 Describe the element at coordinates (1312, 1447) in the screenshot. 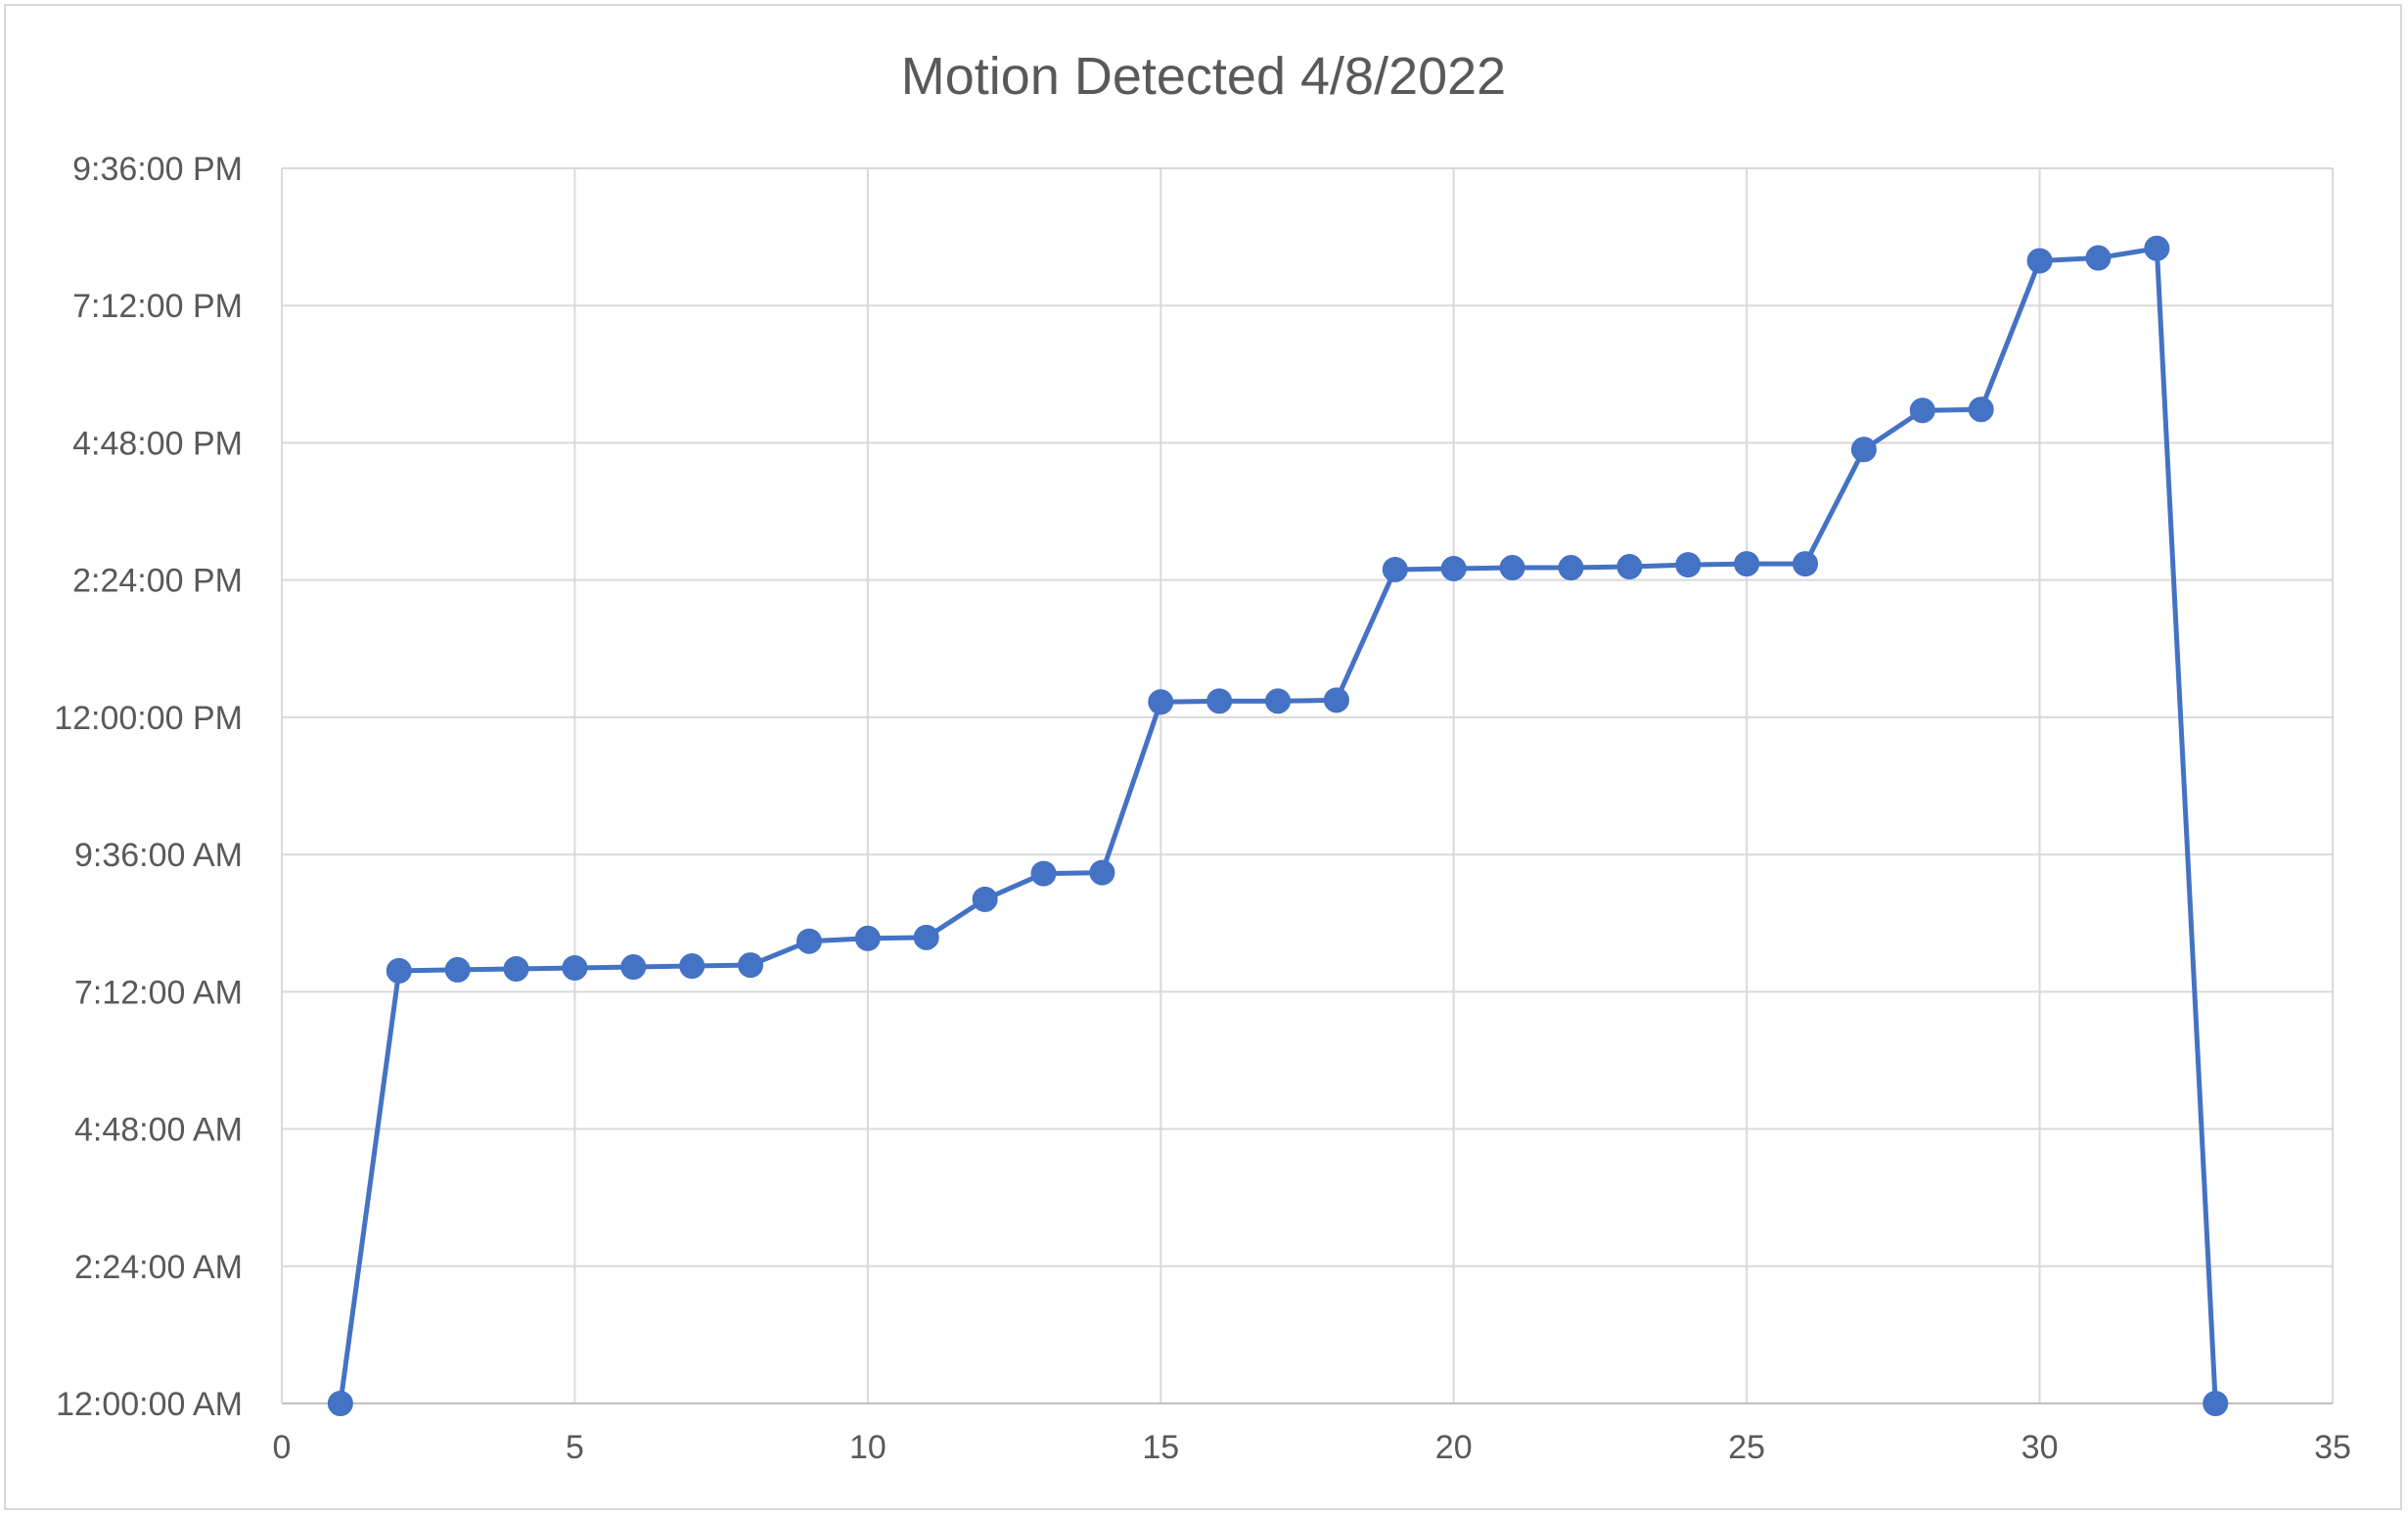

I see `x-axis-tick-labels: 0 5 10 15 20 25 30 35` at that location.